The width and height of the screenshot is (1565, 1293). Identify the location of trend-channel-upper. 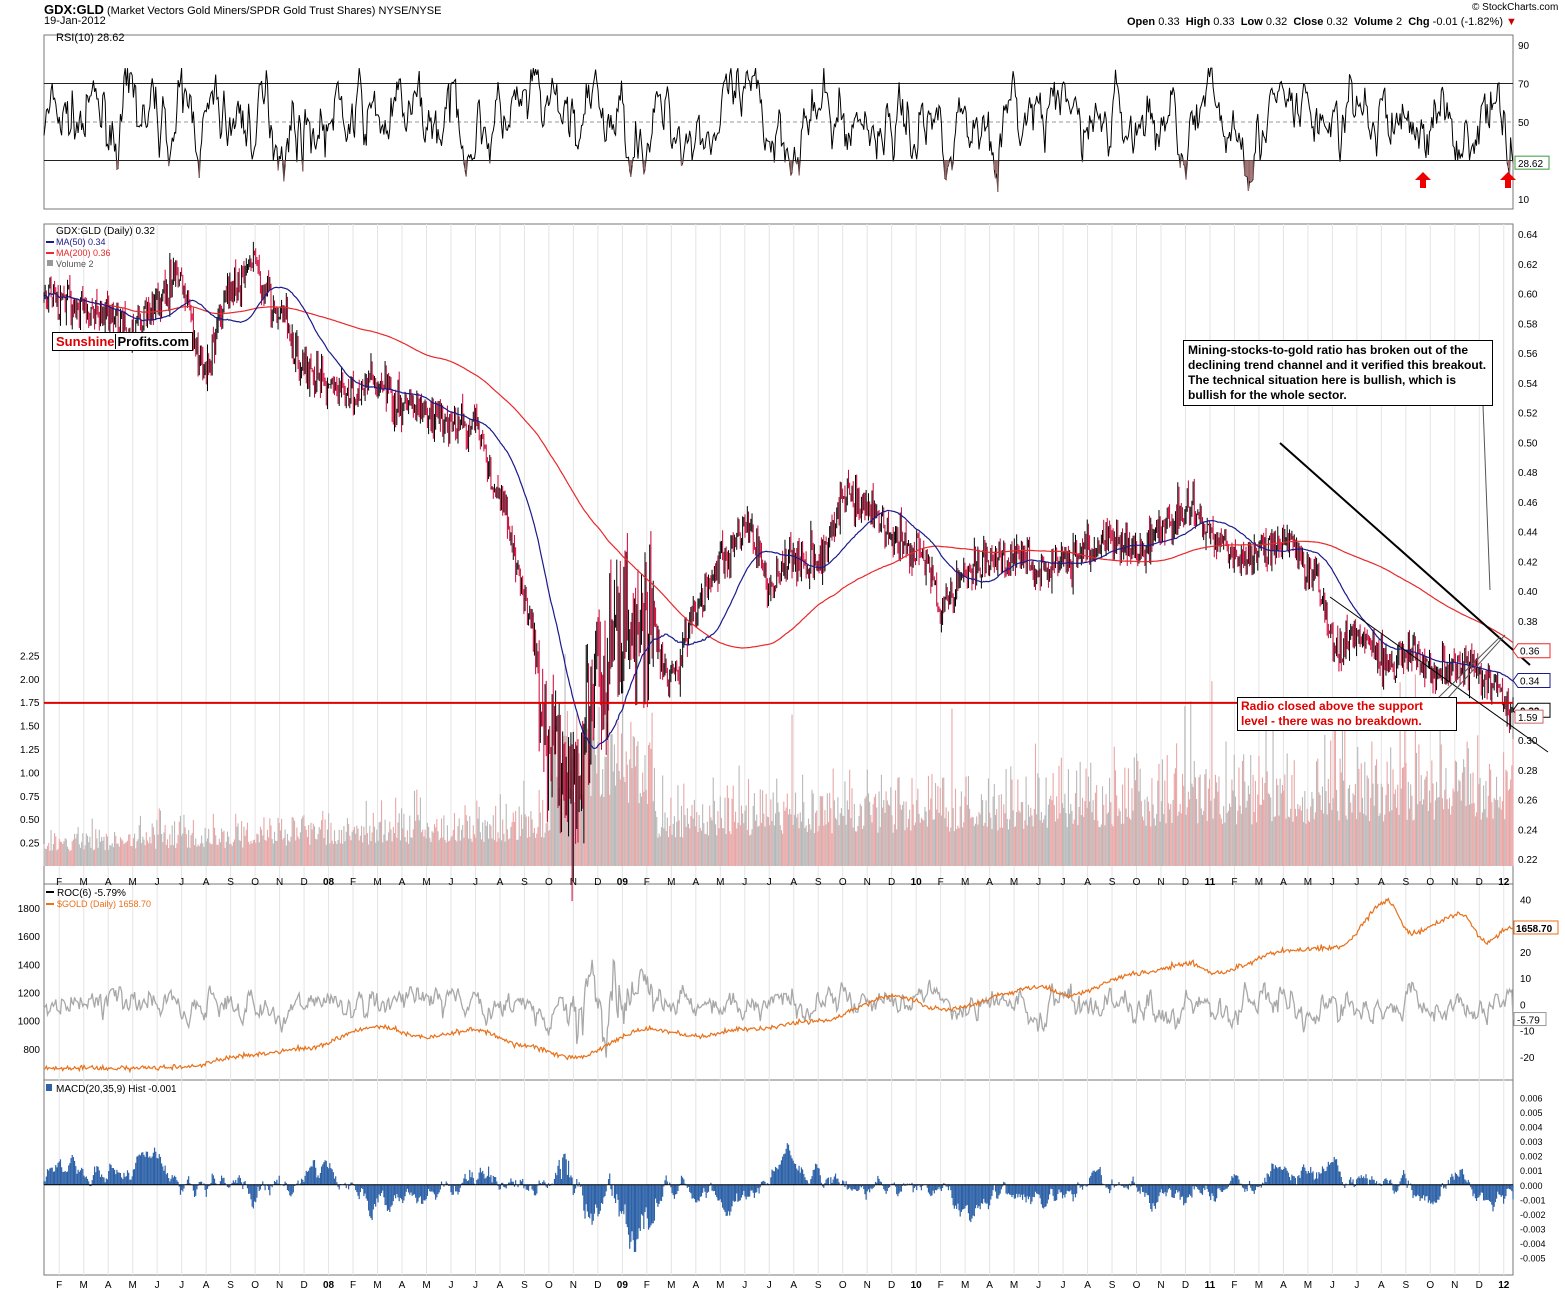
(1405, 554).